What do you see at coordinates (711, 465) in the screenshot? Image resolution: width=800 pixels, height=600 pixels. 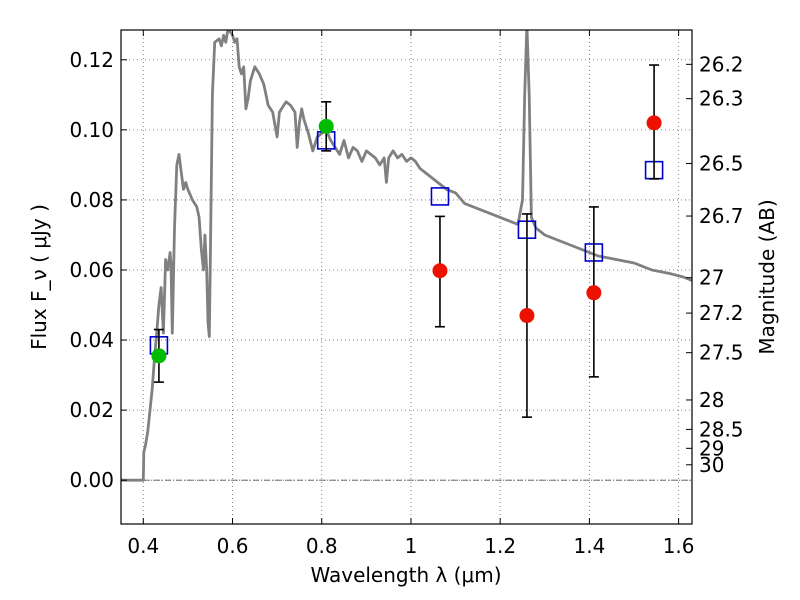 I see `right-tick-label: 30` at bounding box center [711, 465].